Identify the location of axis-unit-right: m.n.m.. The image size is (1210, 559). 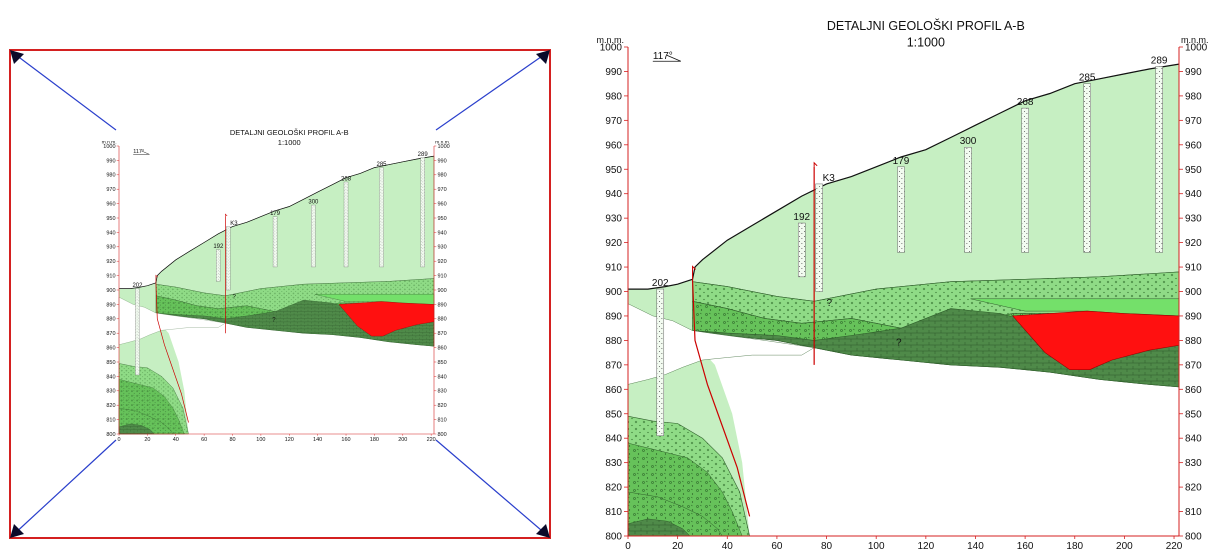
(1195, 40).